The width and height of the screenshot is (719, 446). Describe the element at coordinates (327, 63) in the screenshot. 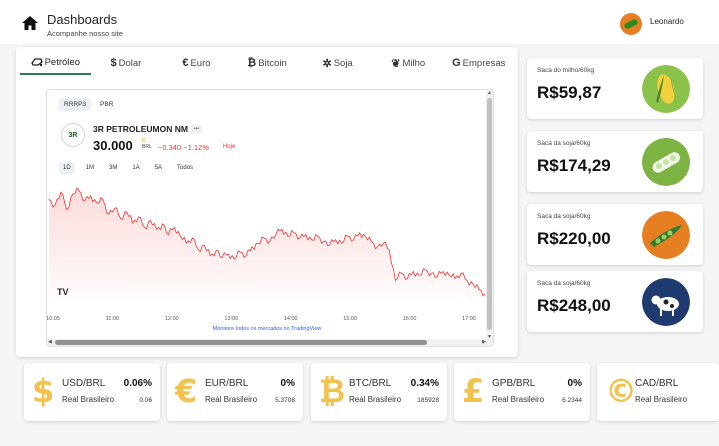

I see `soy-icon: ✲` at that location.